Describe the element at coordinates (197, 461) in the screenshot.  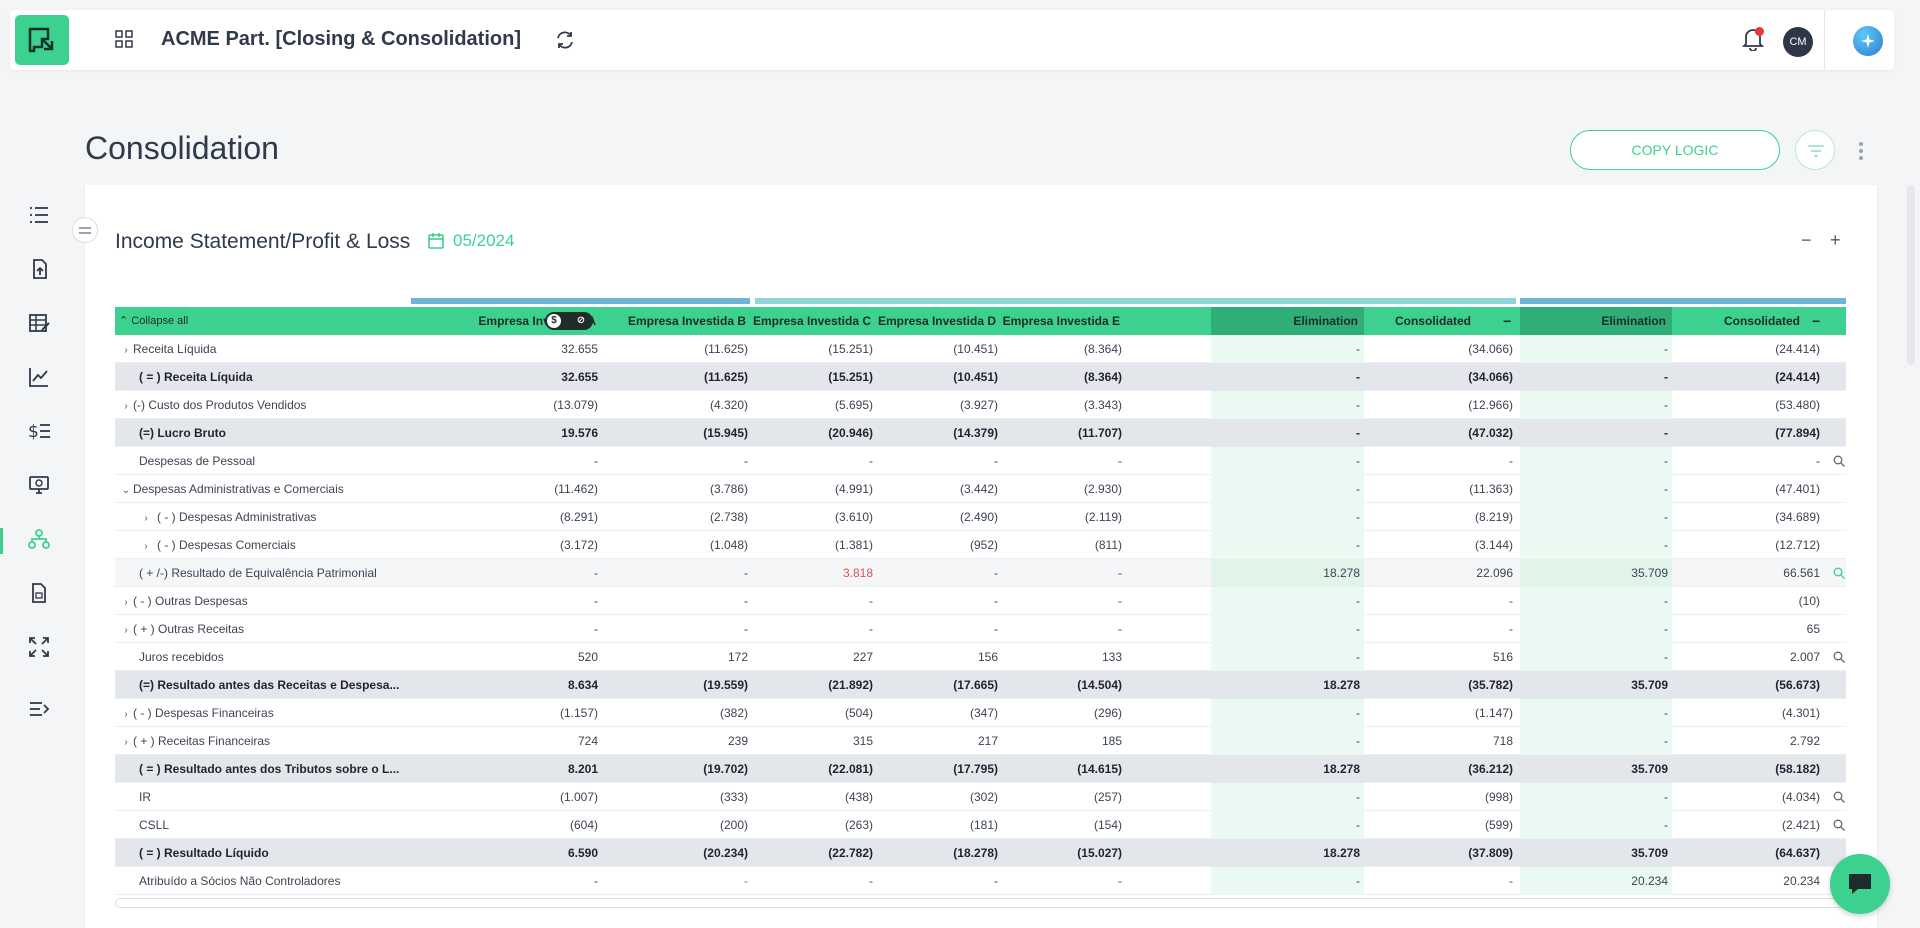
I see `row-label-text: Despesas de Pessoal` at that location.